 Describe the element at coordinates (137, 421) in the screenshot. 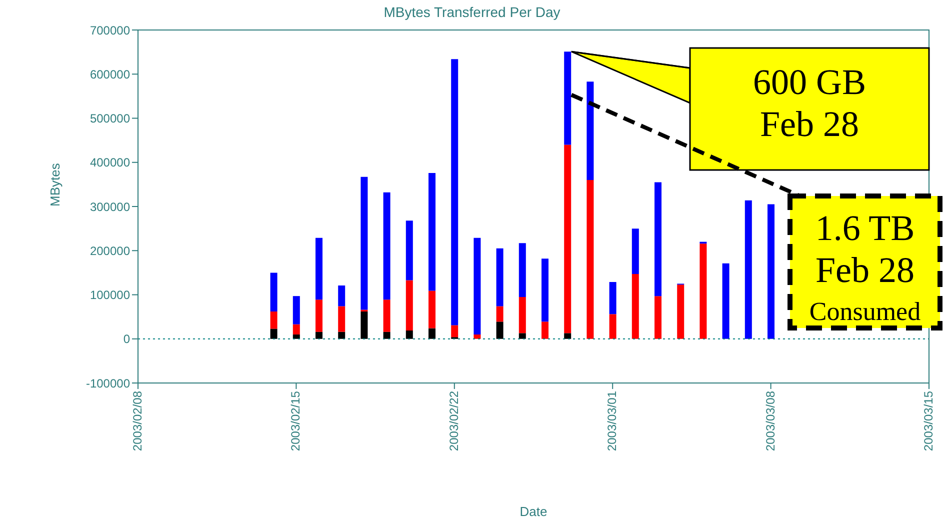

I see `x-tick-label: 2003/02/08` at that location.